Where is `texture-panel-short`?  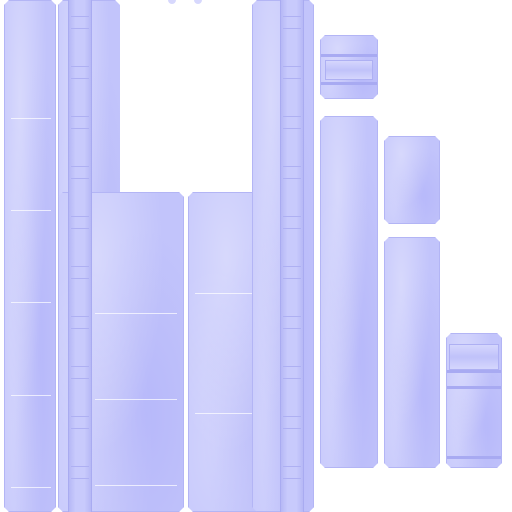 texture-panel-short is located at coordinates (412, 180).